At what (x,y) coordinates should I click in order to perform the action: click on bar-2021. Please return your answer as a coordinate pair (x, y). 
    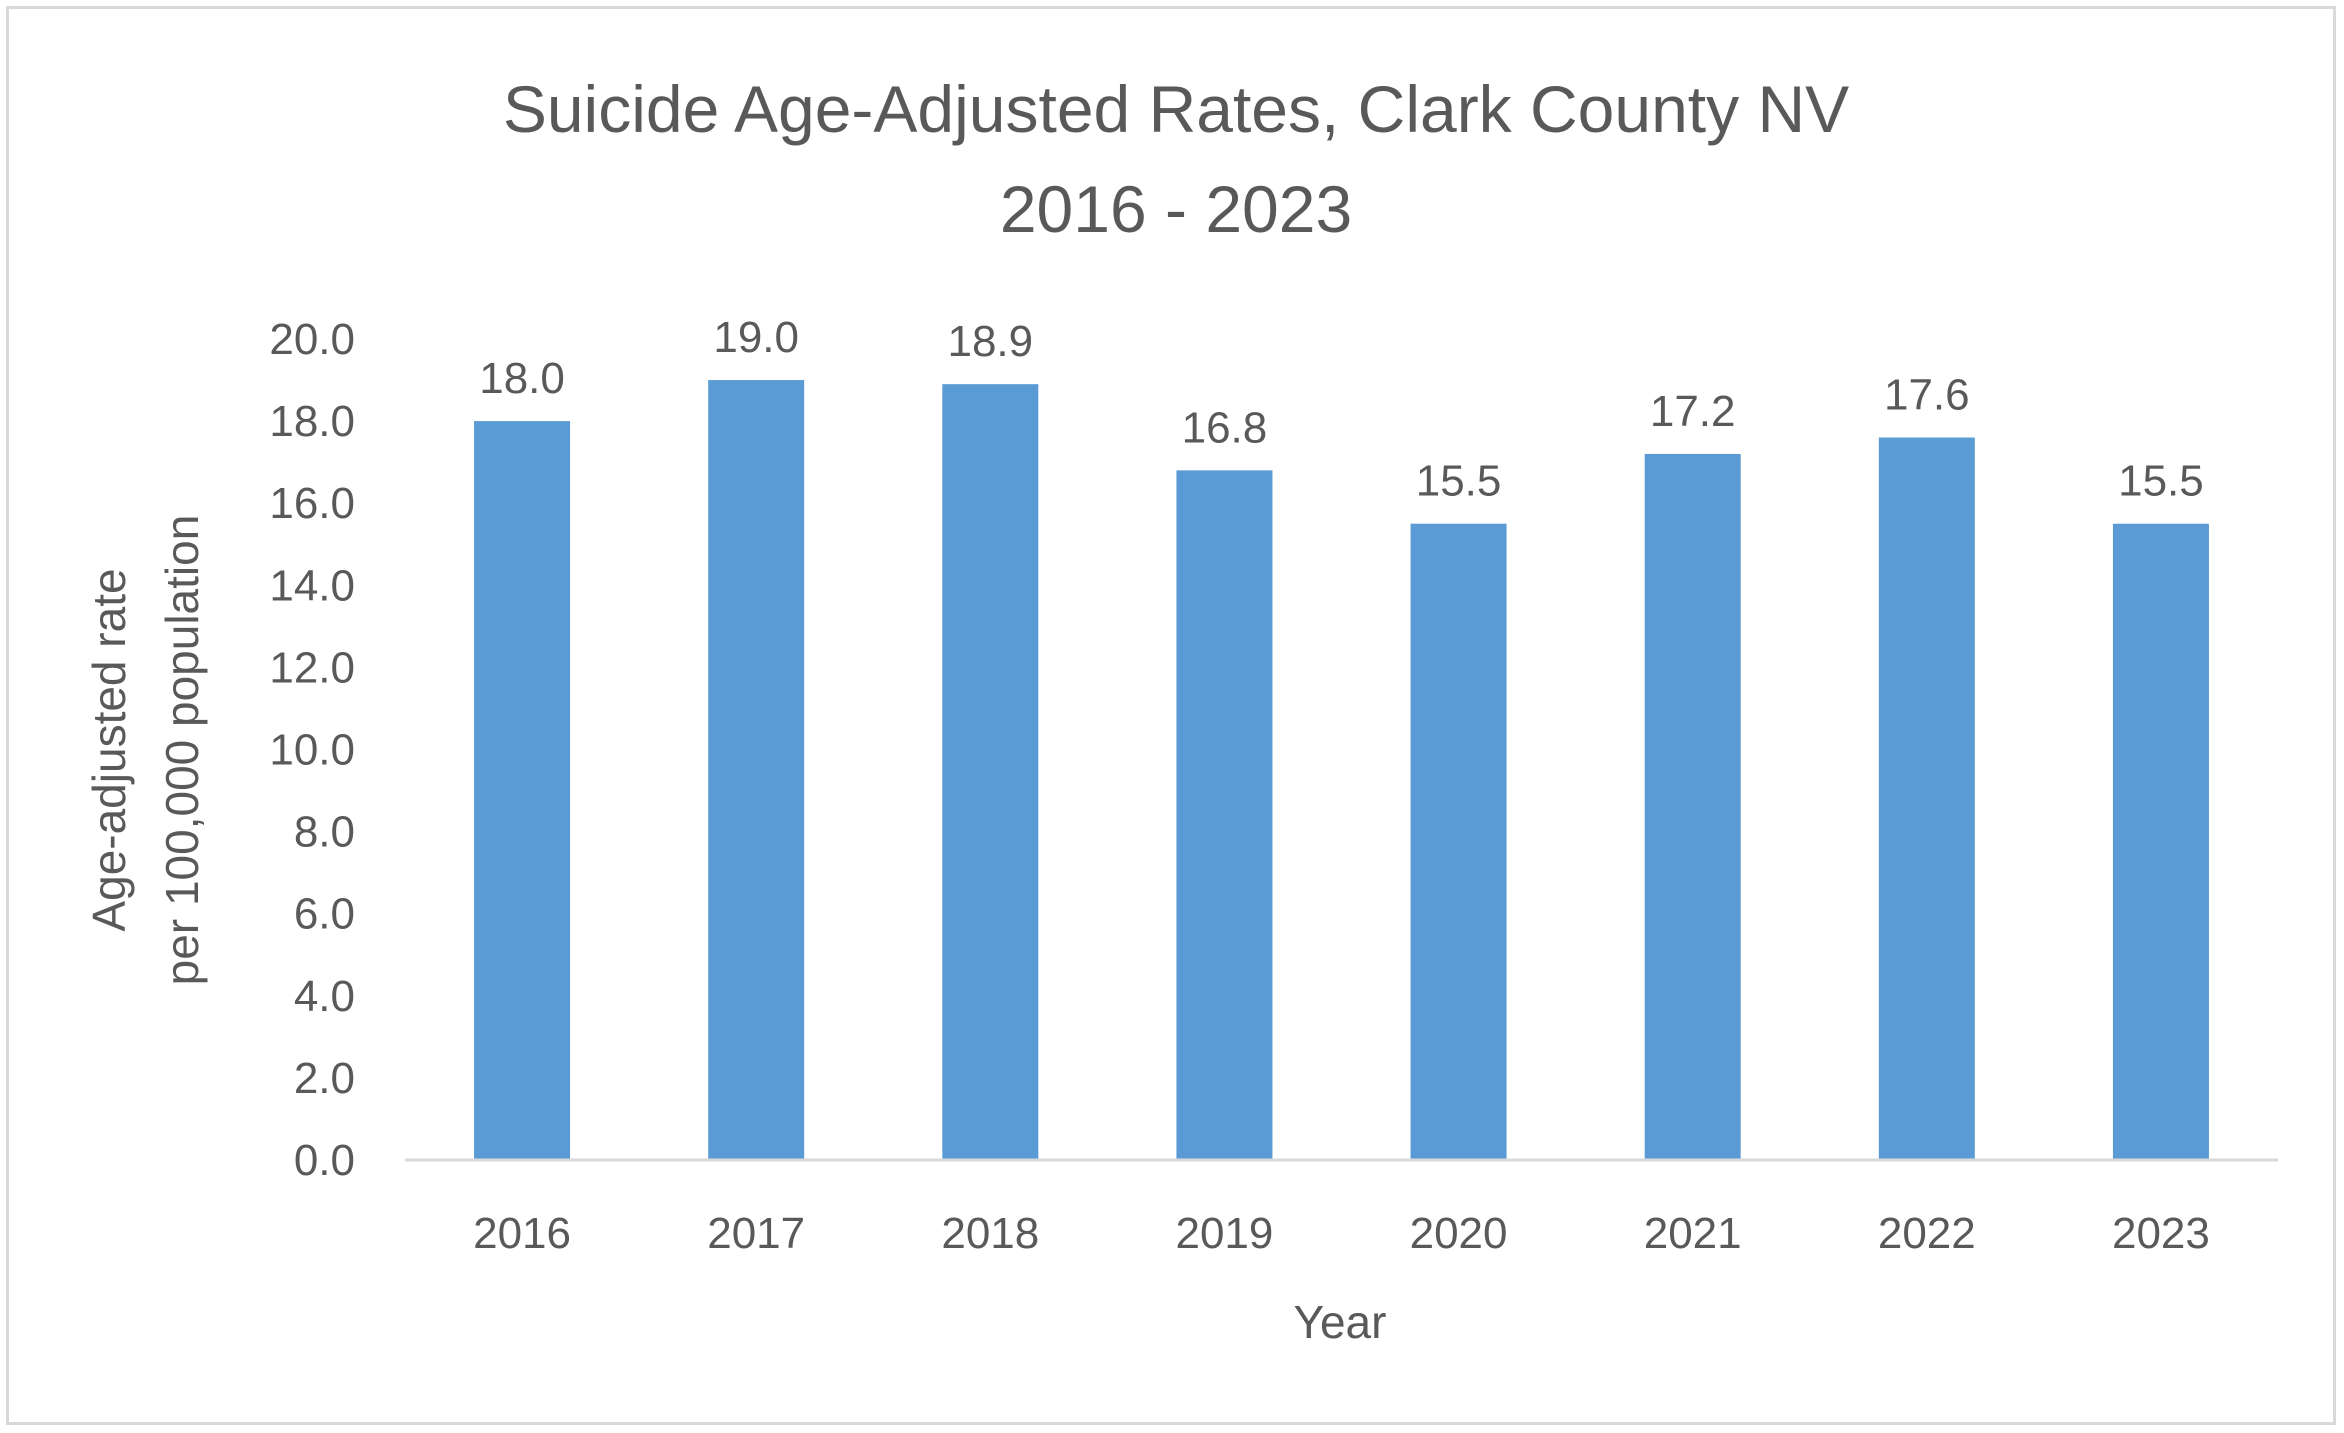
    Looking at the image, I should click on (1692, 806).